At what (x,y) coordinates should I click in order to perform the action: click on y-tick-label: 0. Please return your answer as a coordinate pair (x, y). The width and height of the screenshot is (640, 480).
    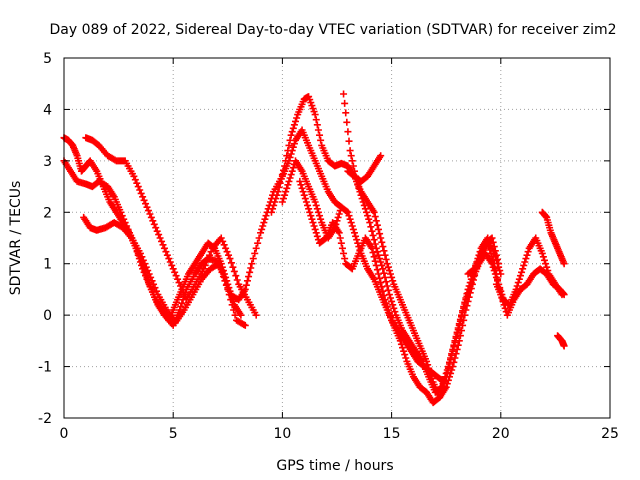
    Looking at the image, I should click on (47, 316).